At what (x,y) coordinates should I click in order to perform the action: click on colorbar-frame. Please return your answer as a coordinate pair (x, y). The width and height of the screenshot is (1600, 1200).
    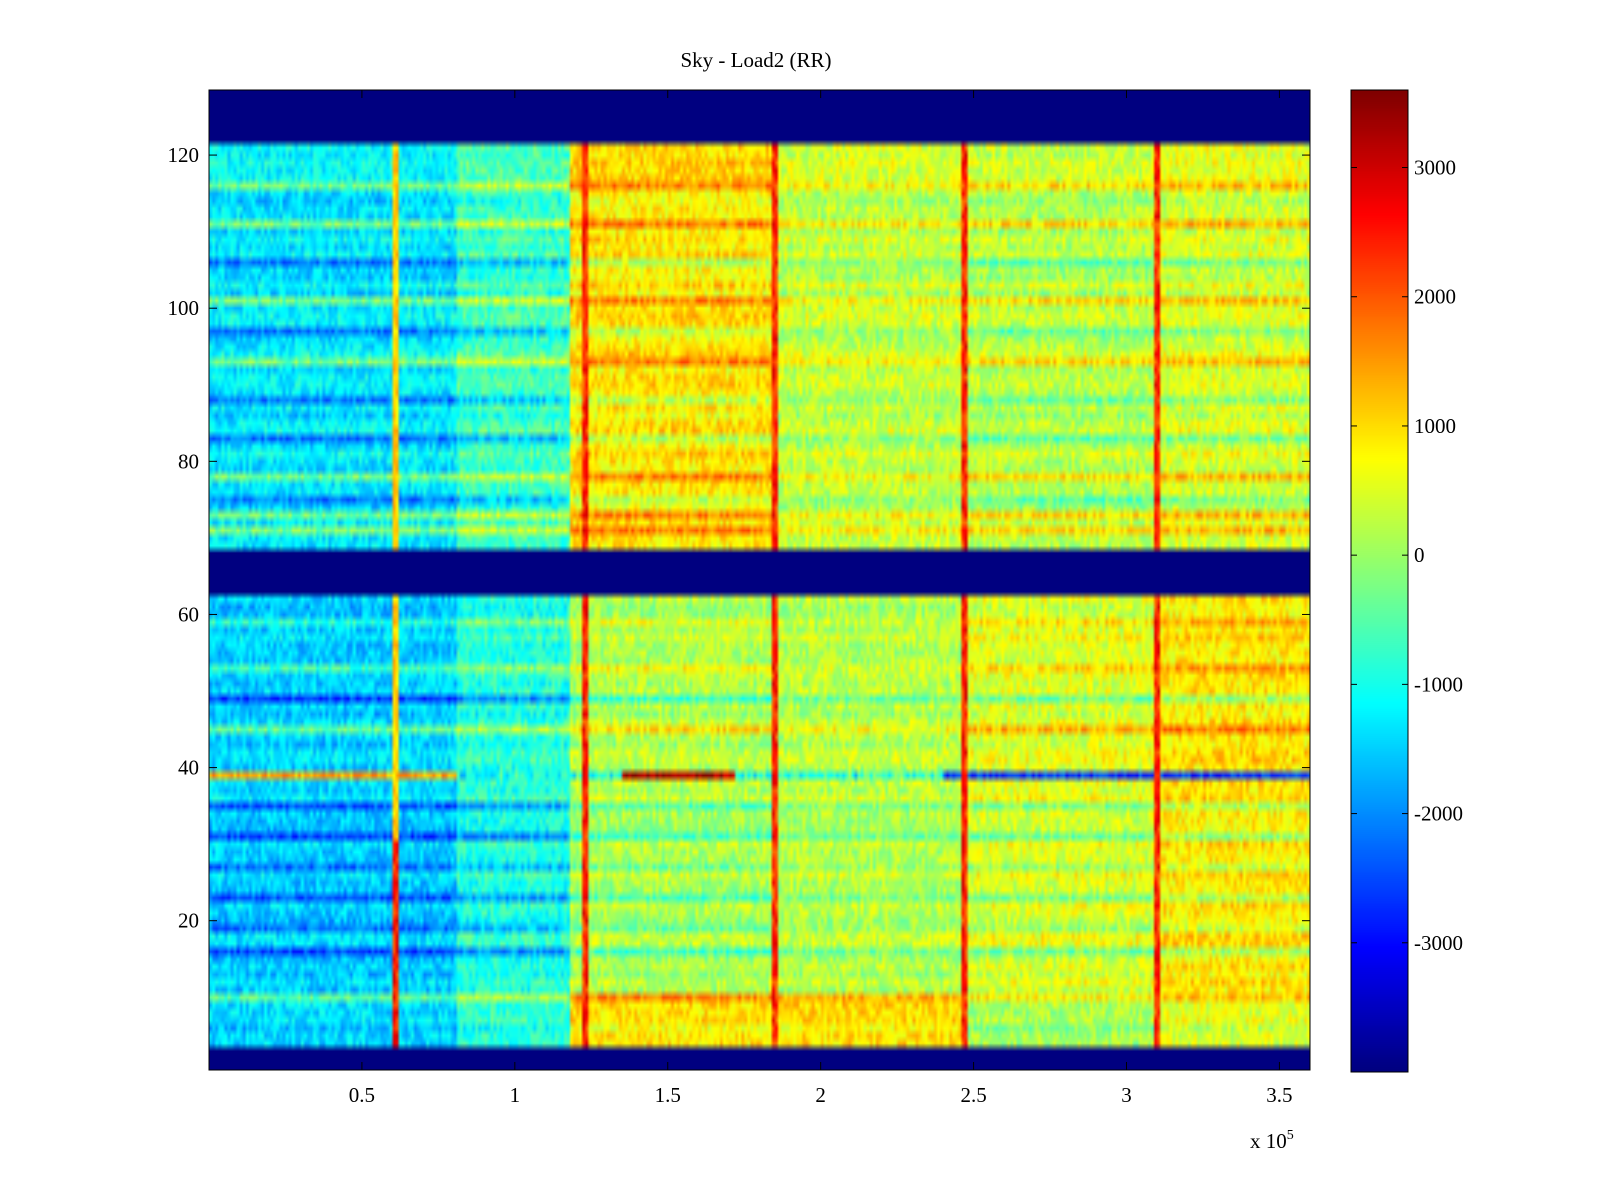
    Looking at the image, I should click on (1379, 581).